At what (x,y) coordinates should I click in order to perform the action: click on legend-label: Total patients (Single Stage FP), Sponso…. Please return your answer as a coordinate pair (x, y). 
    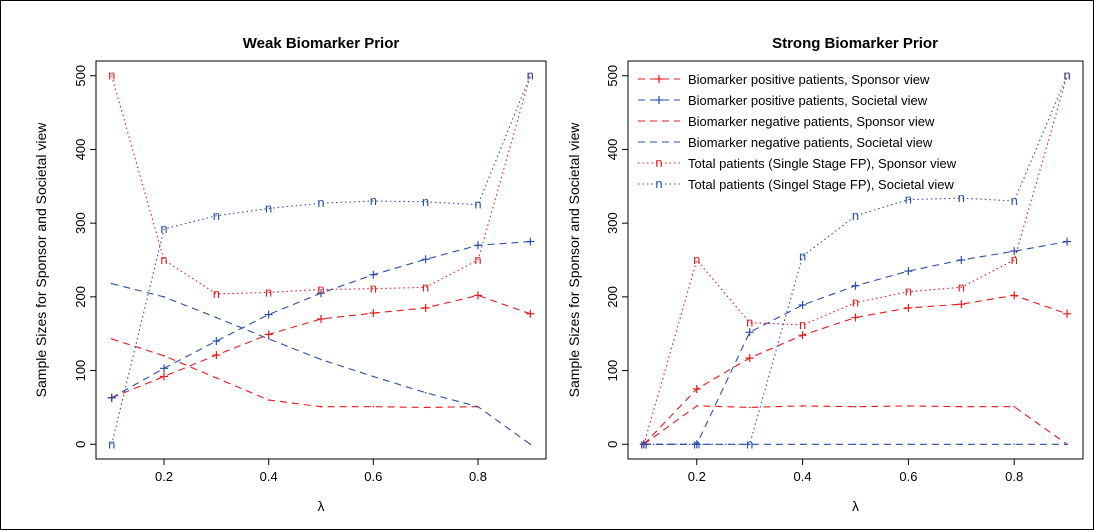
    Looking at the image, I should click on (822, 163).